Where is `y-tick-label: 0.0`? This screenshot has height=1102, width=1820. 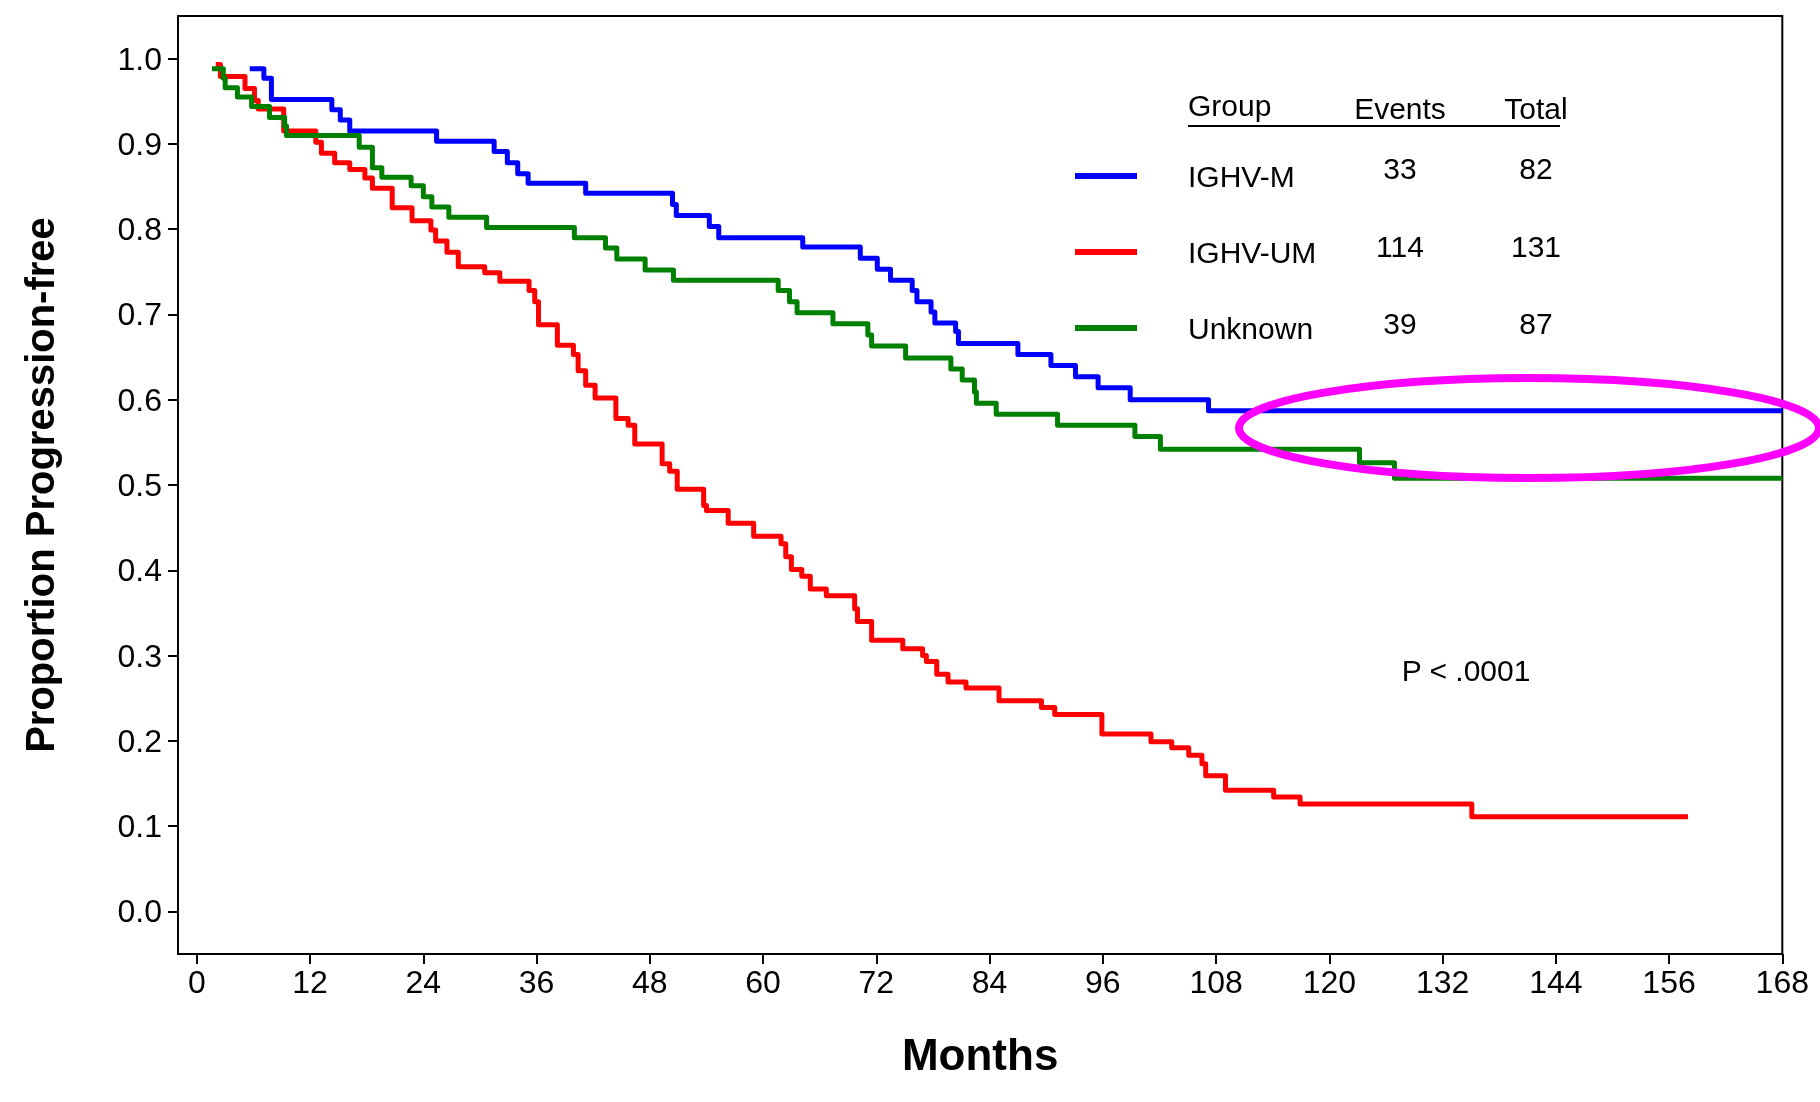
y-tick-label: 0.0 is located at coordinates (139, 911).